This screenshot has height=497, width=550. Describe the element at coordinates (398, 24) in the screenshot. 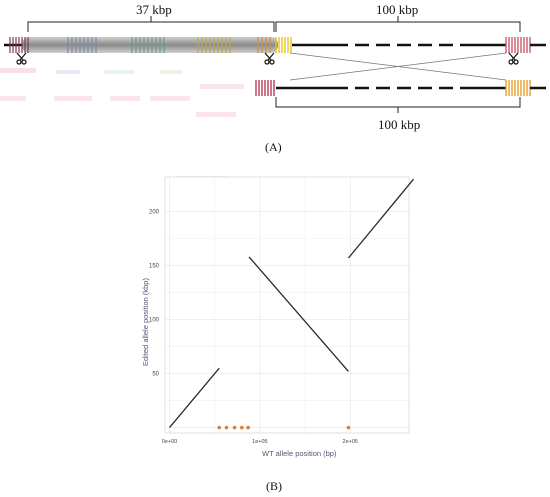

I see `right-span-brace` at that location.